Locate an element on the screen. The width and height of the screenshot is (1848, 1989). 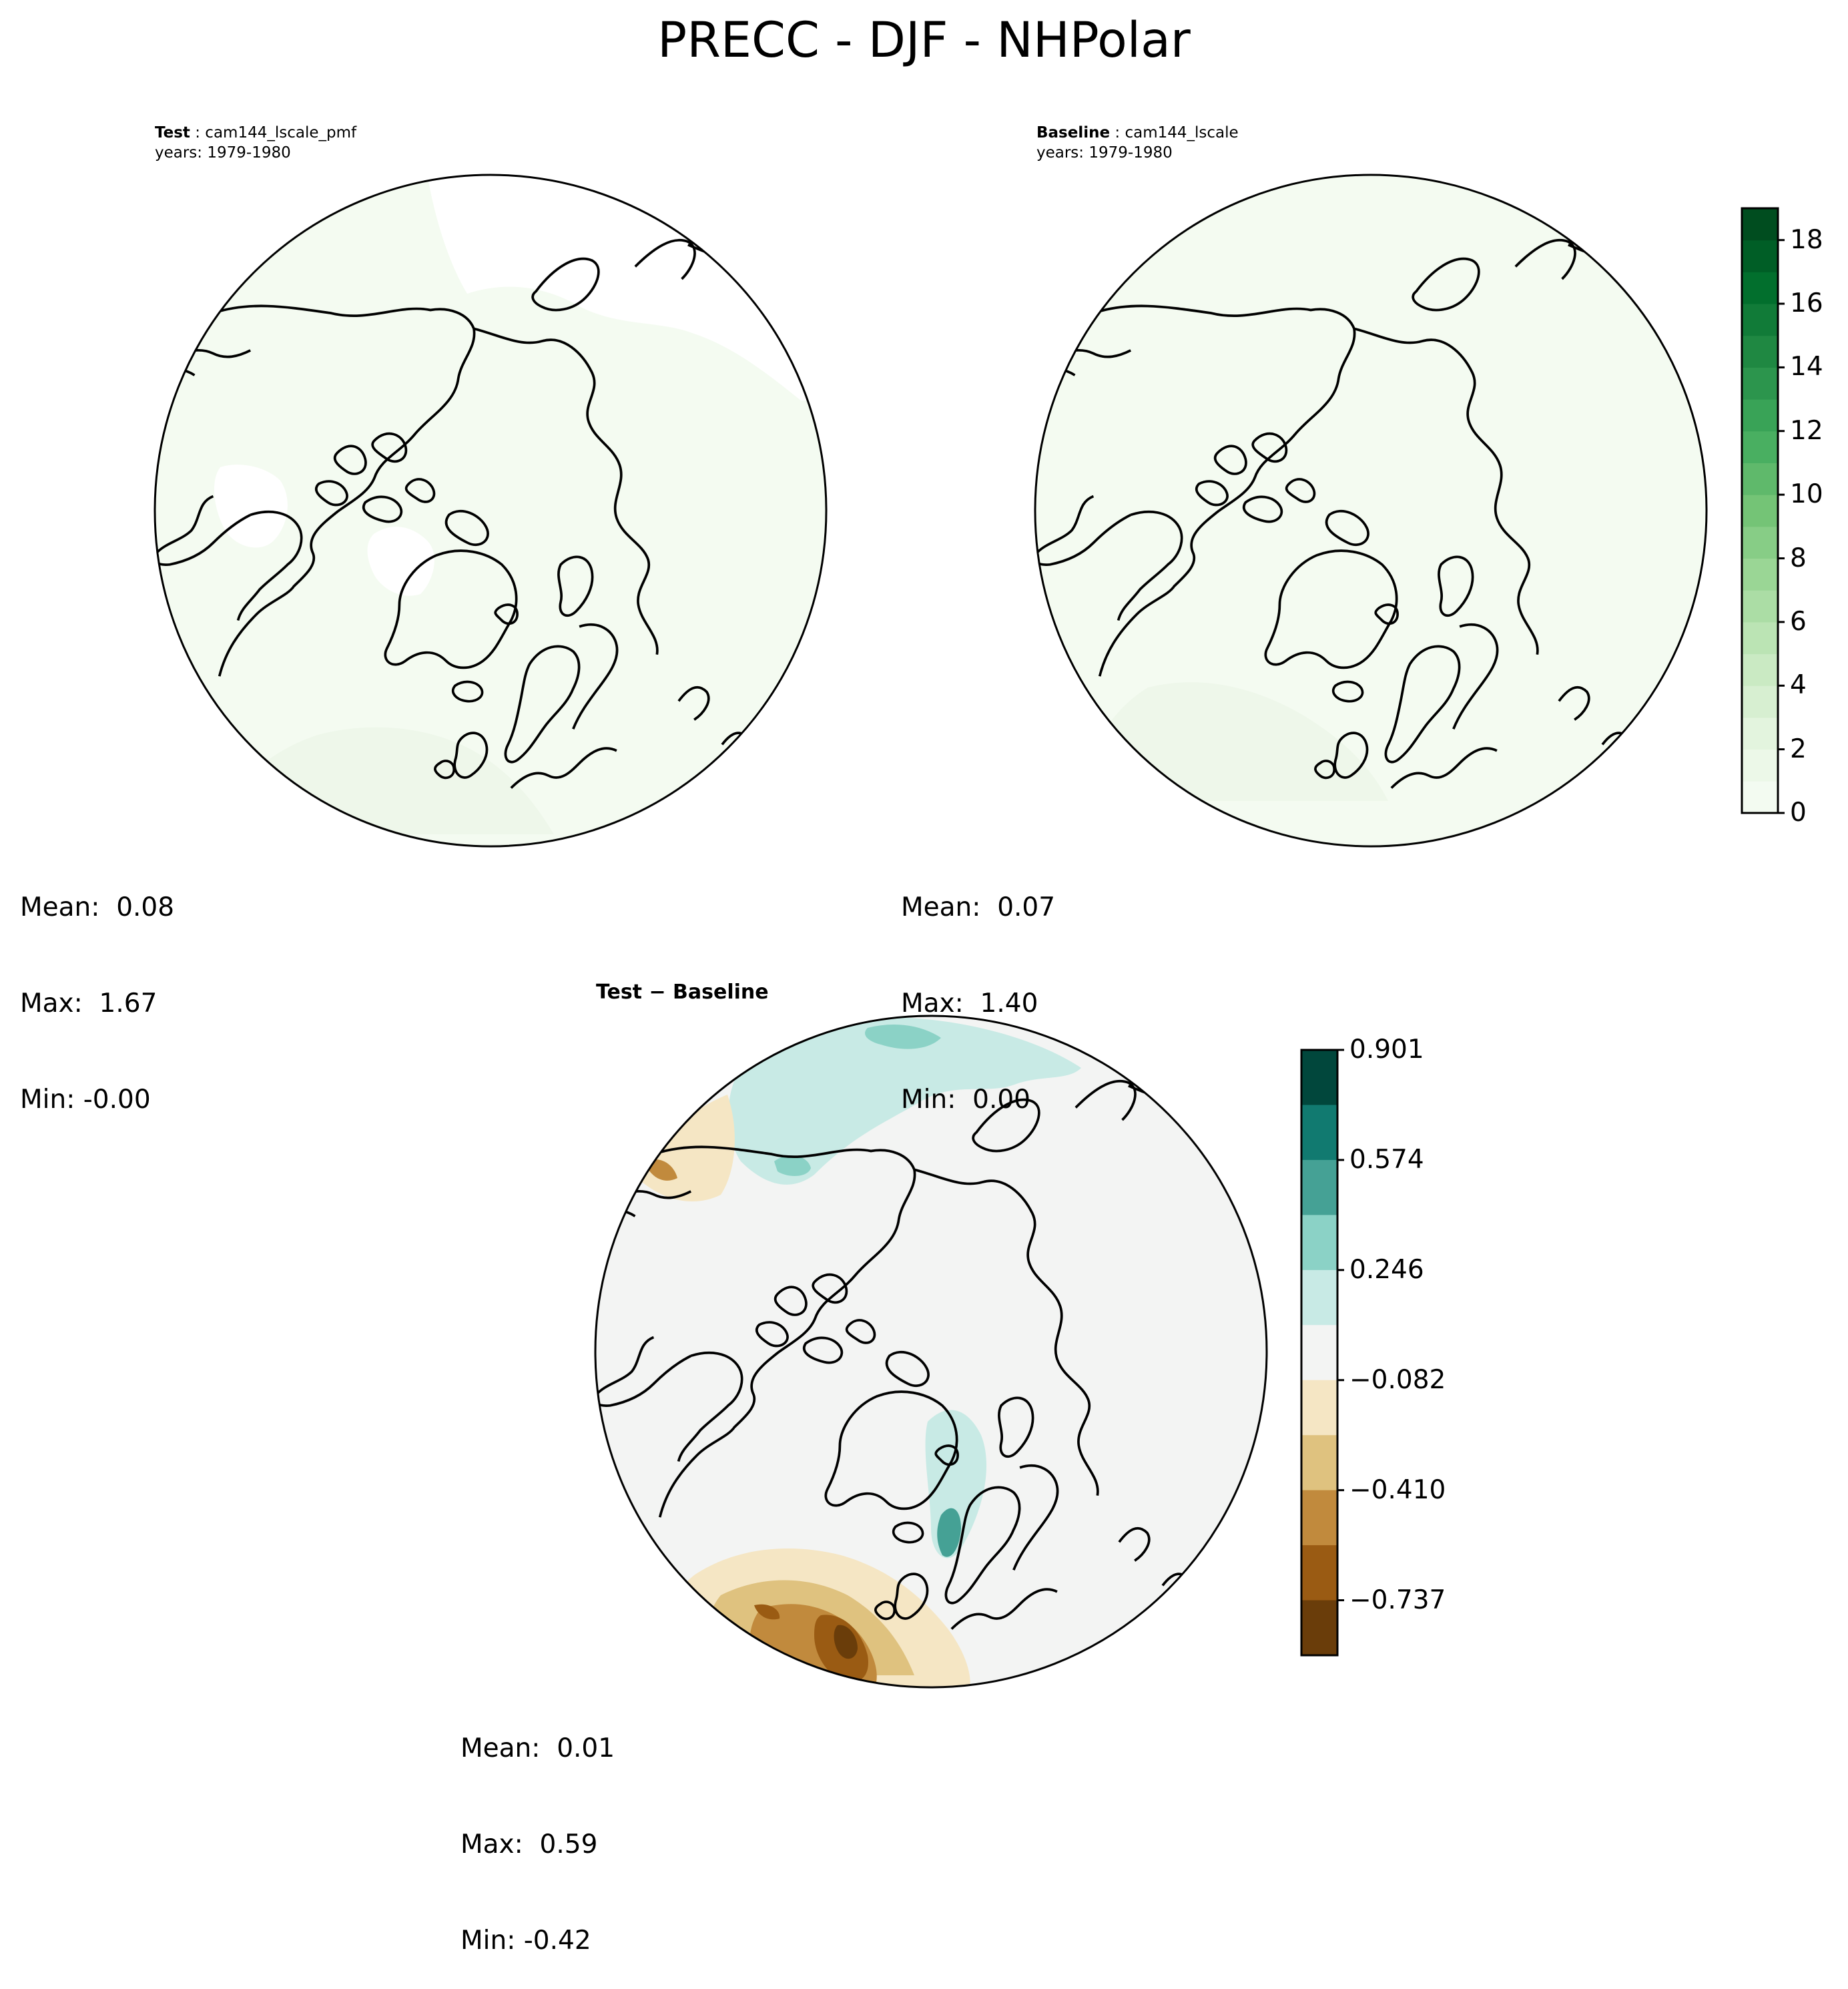
colorbar-diff-frame is located at coordinates (1319, 1353).